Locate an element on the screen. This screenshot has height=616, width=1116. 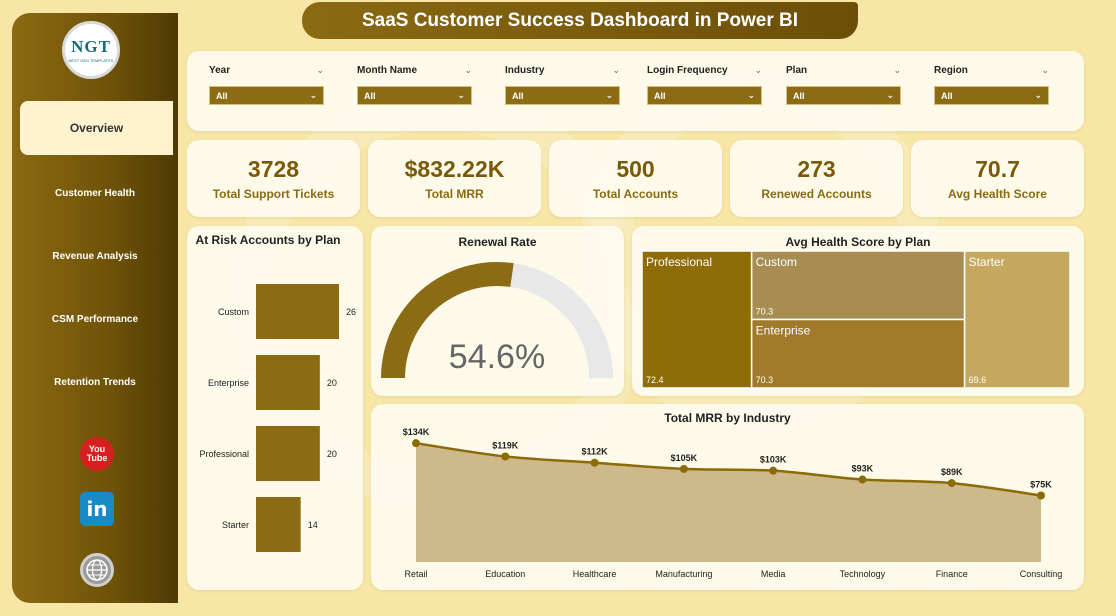
nav-label: Retention Trends is located at coordinates (95, 382).